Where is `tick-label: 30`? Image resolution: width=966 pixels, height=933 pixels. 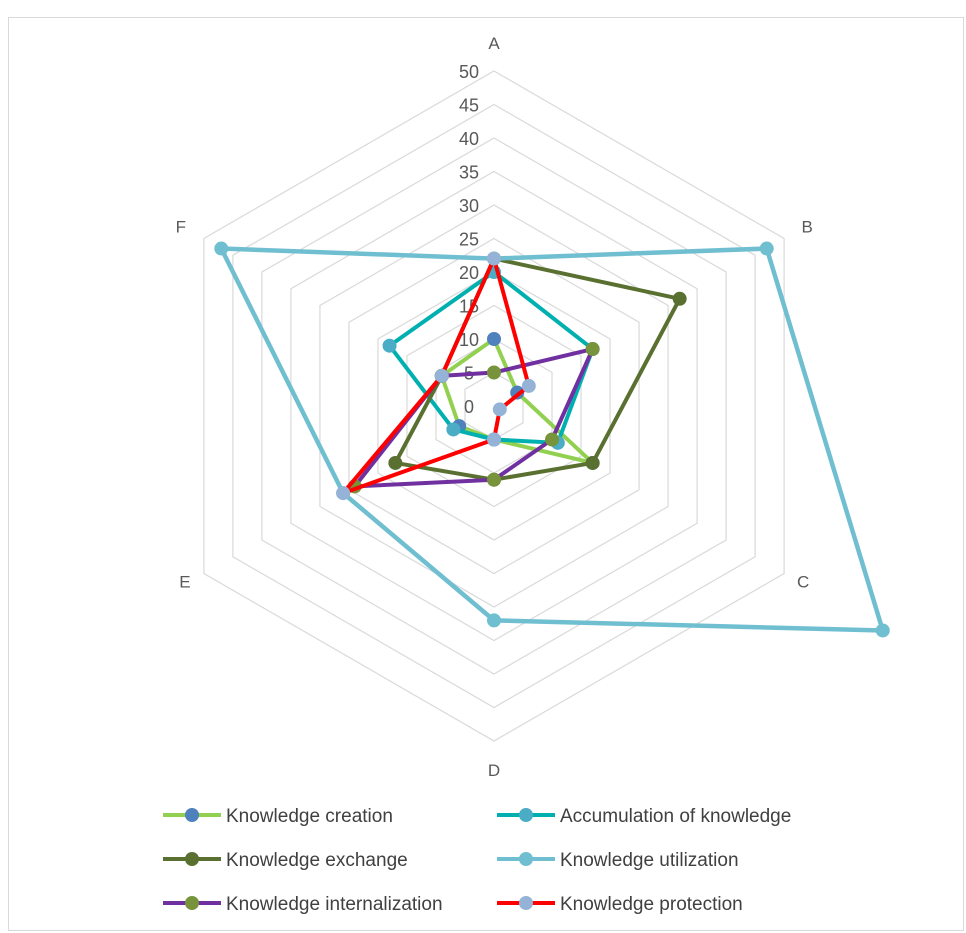
tick-label: 30 is located at coordinates (469, 206).